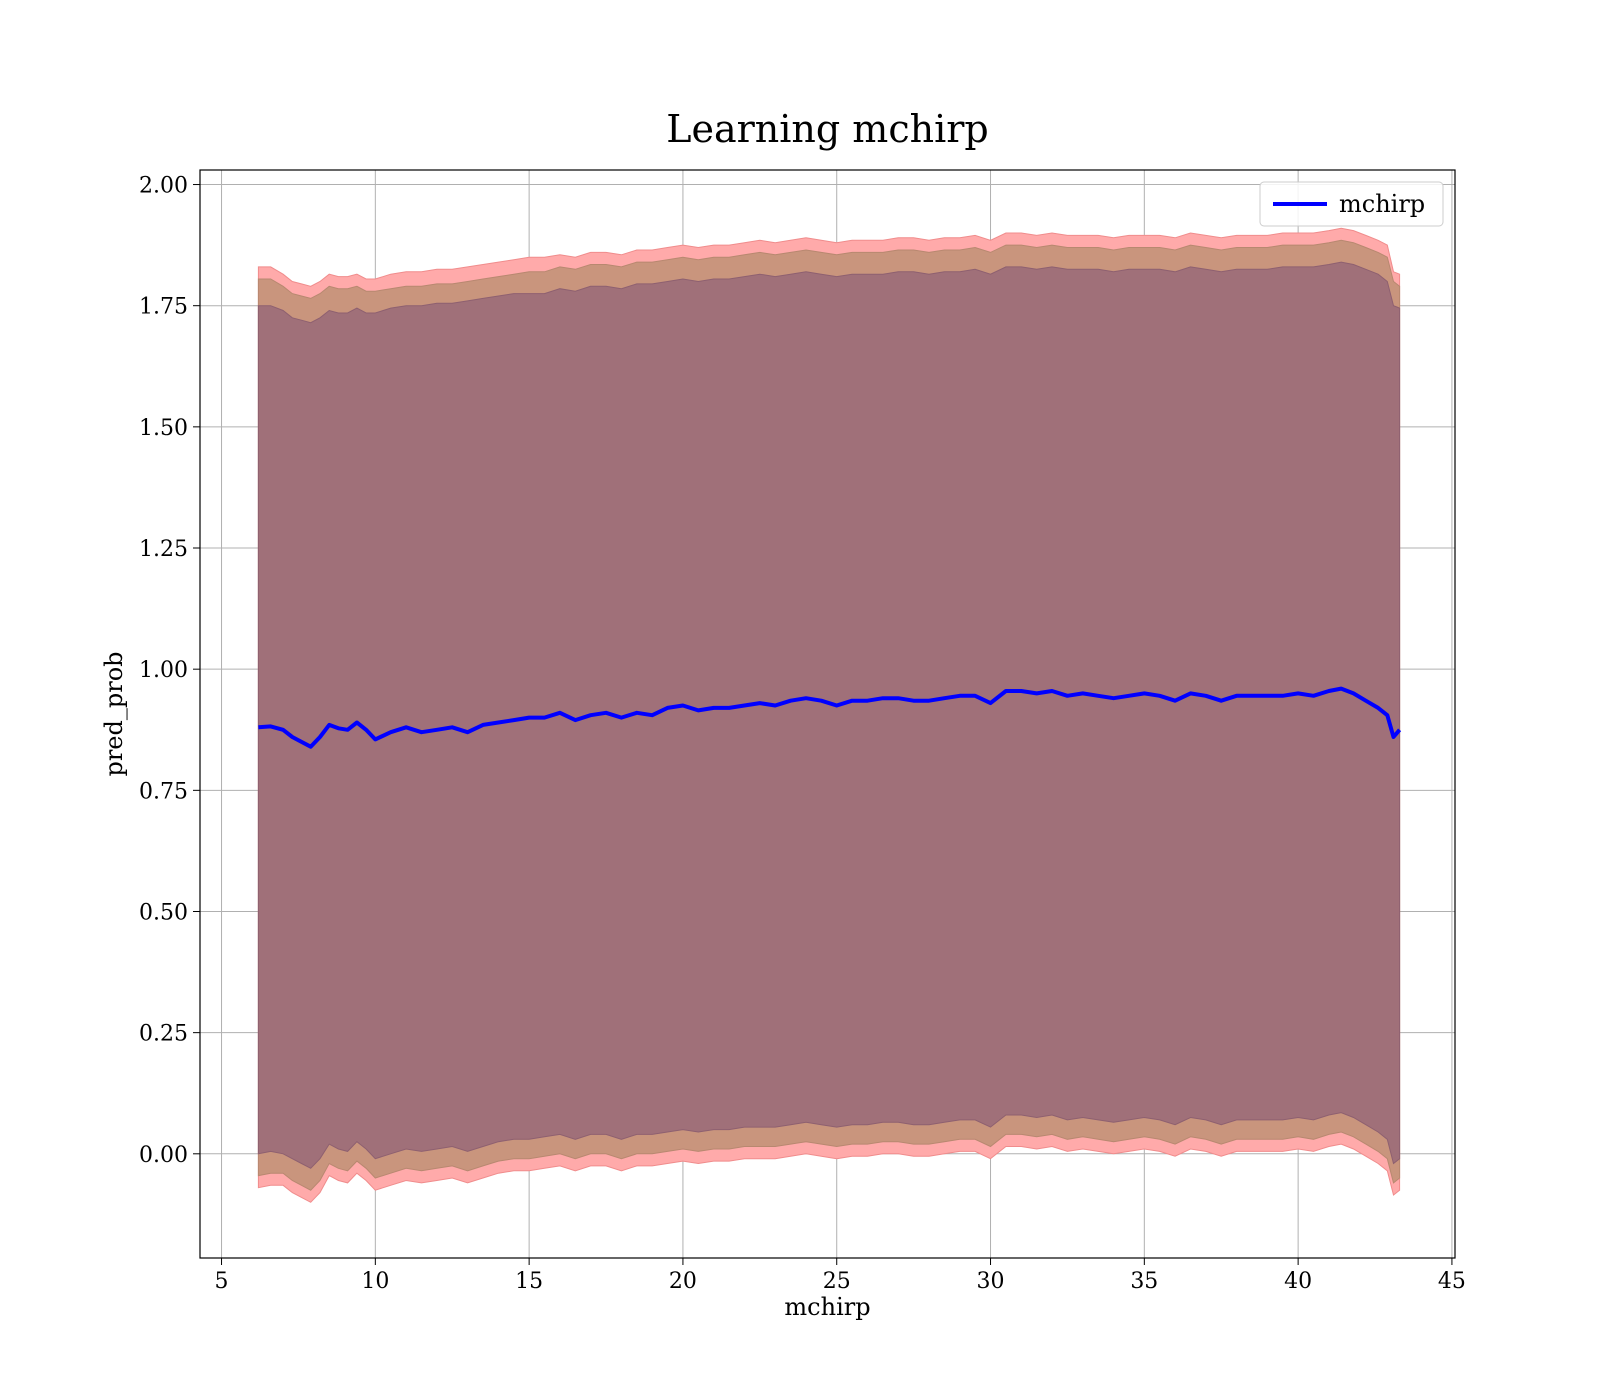 The image size is (1600, 1400). I want to click on x-tick-label: 40, so click(1298, 1281).